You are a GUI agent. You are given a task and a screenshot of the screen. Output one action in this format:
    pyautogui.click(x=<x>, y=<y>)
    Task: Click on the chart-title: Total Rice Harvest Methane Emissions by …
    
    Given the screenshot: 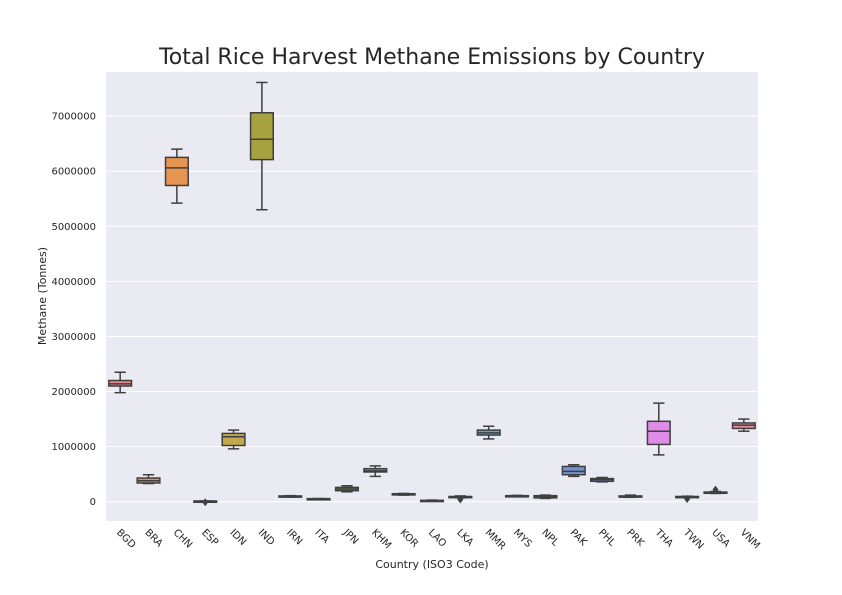 What is the action you would take?
    pyautogui.click(x=431, y=57)
    